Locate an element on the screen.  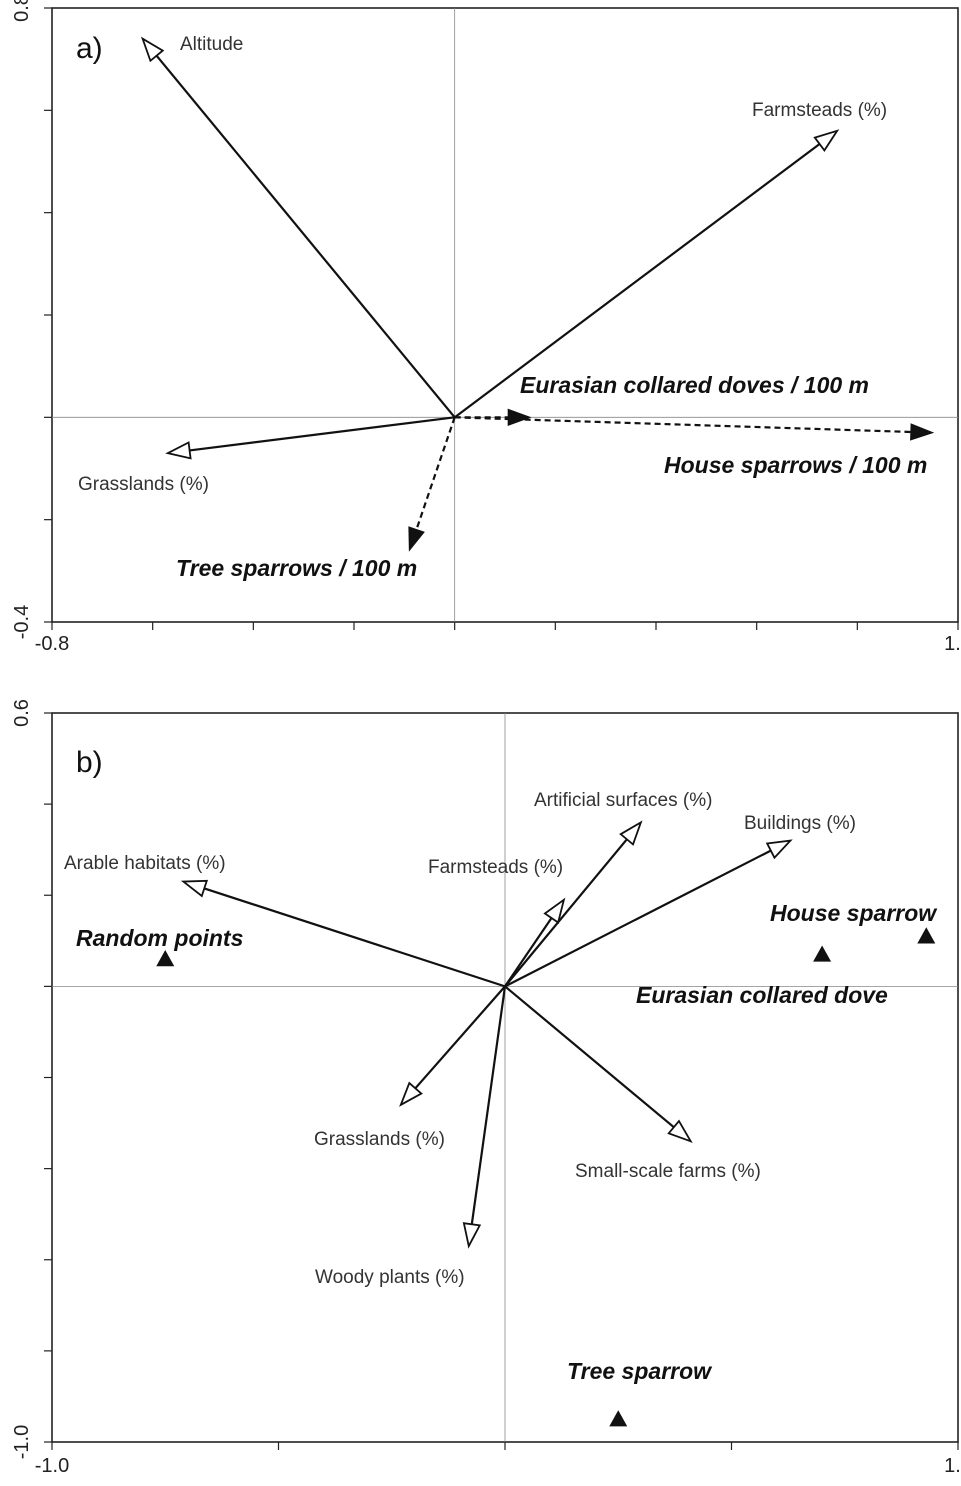
env-vector-buildings-label: Buildings (%) is located at coordinates (800, 823).